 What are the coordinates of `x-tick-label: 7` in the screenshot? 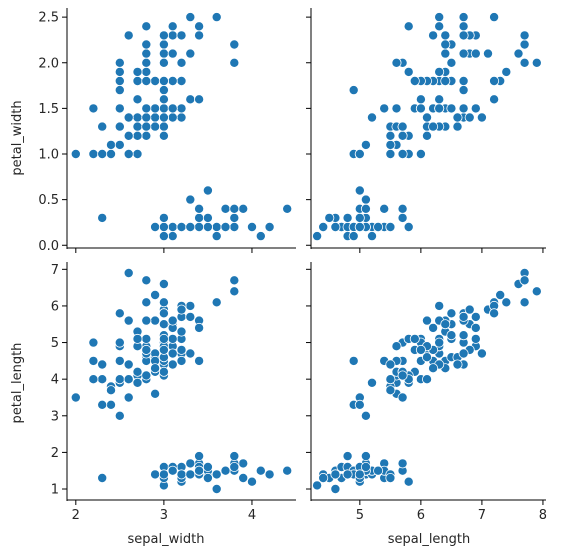 It's located at (482, 515).